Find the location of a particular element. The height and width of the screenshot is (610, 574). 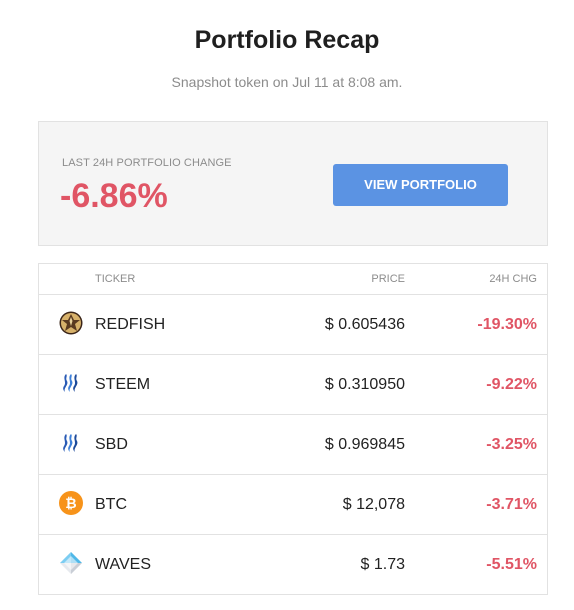

page-title: Portfolio Recap is located at coordinates (287, 40).